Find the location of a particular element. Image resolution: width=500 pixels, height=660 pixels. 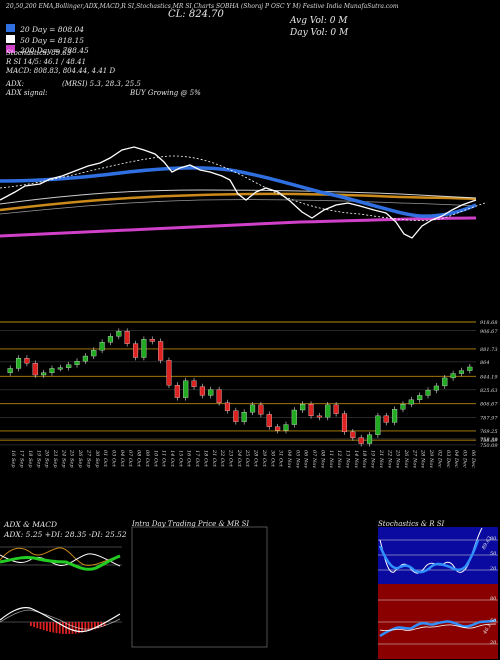

date-label: 20 Sep is located at coordinates (47, 458).